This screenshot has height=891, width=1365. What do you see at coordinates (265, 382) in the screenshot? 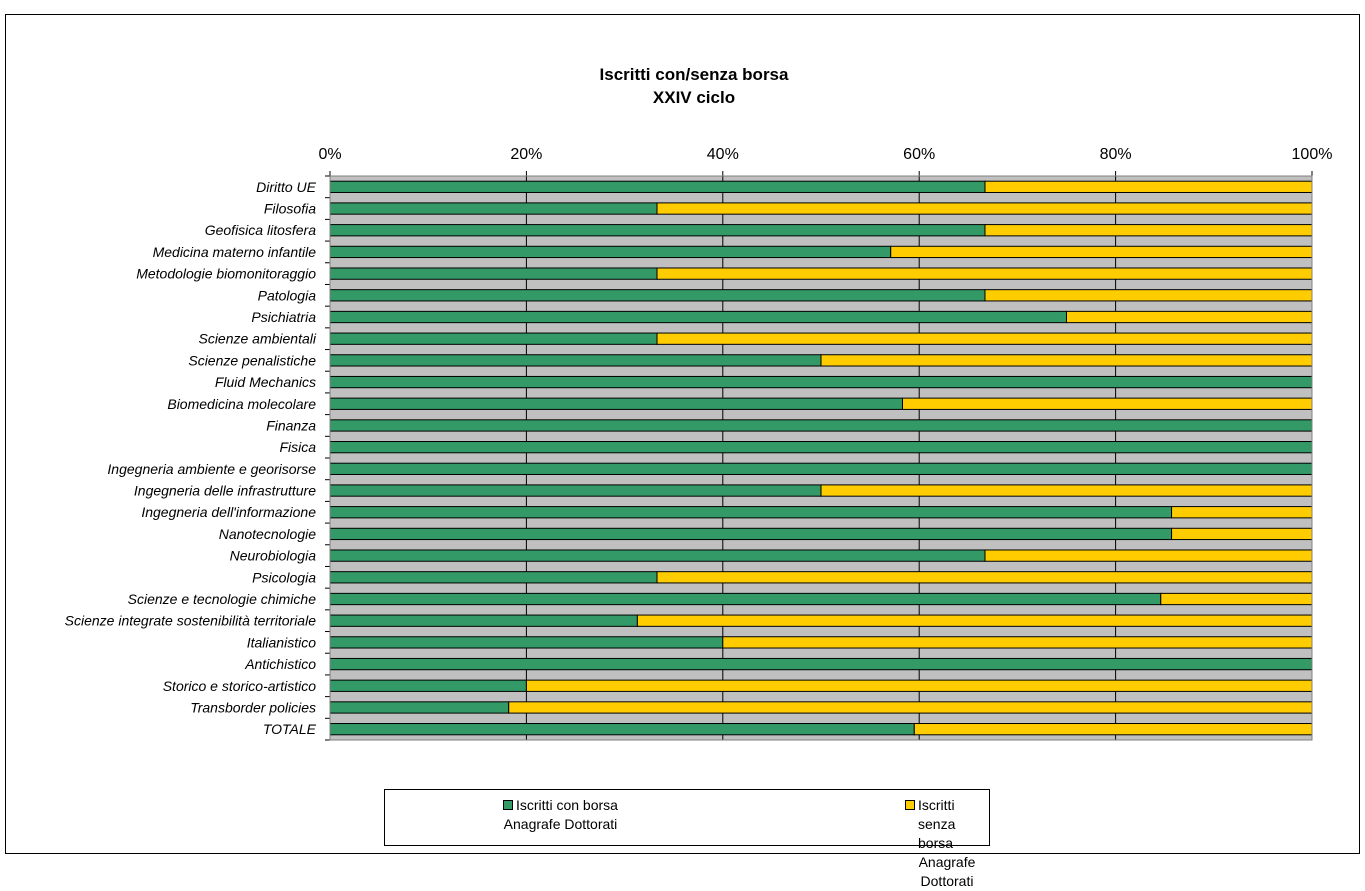
I see `category-label: Fluid Mechanics` at bounding box center [265, 382].